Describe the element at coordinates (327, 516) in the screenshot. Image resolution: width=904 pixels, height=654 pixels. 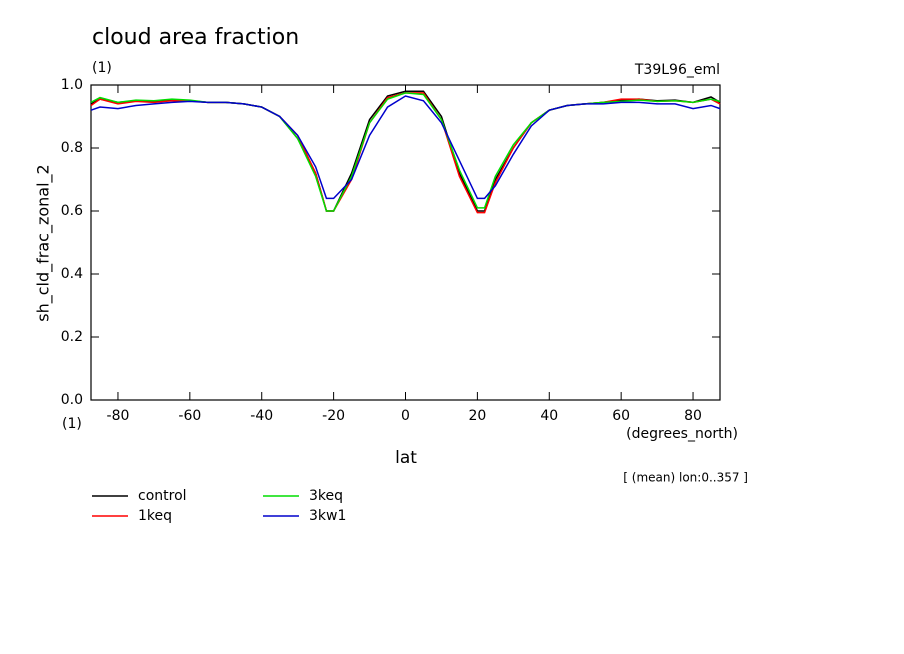
I see `legend-label: 3kw1` at that location.